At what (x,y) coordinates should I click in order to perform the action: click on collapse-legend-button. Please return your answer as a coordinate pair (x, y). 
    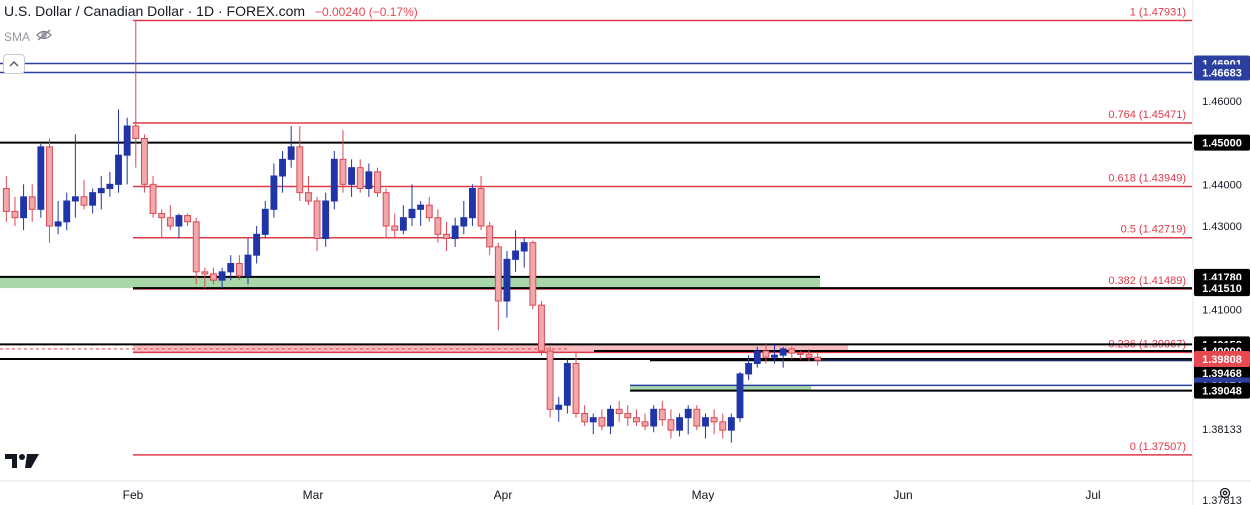
    Looking at the image, I should click on (14, 64).